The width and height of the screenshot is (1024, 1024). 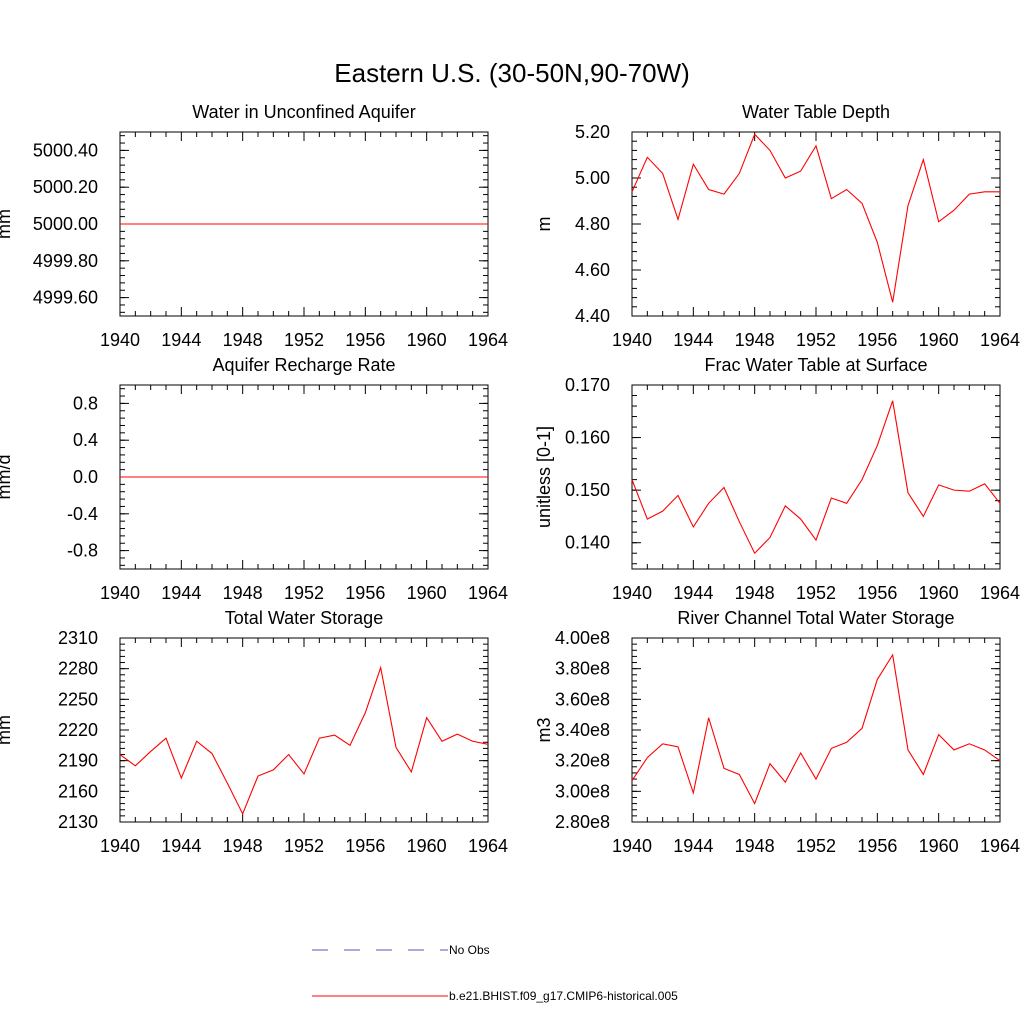 I want to click on y-tick-label: 4.00e8, so click(x=582, y=638).